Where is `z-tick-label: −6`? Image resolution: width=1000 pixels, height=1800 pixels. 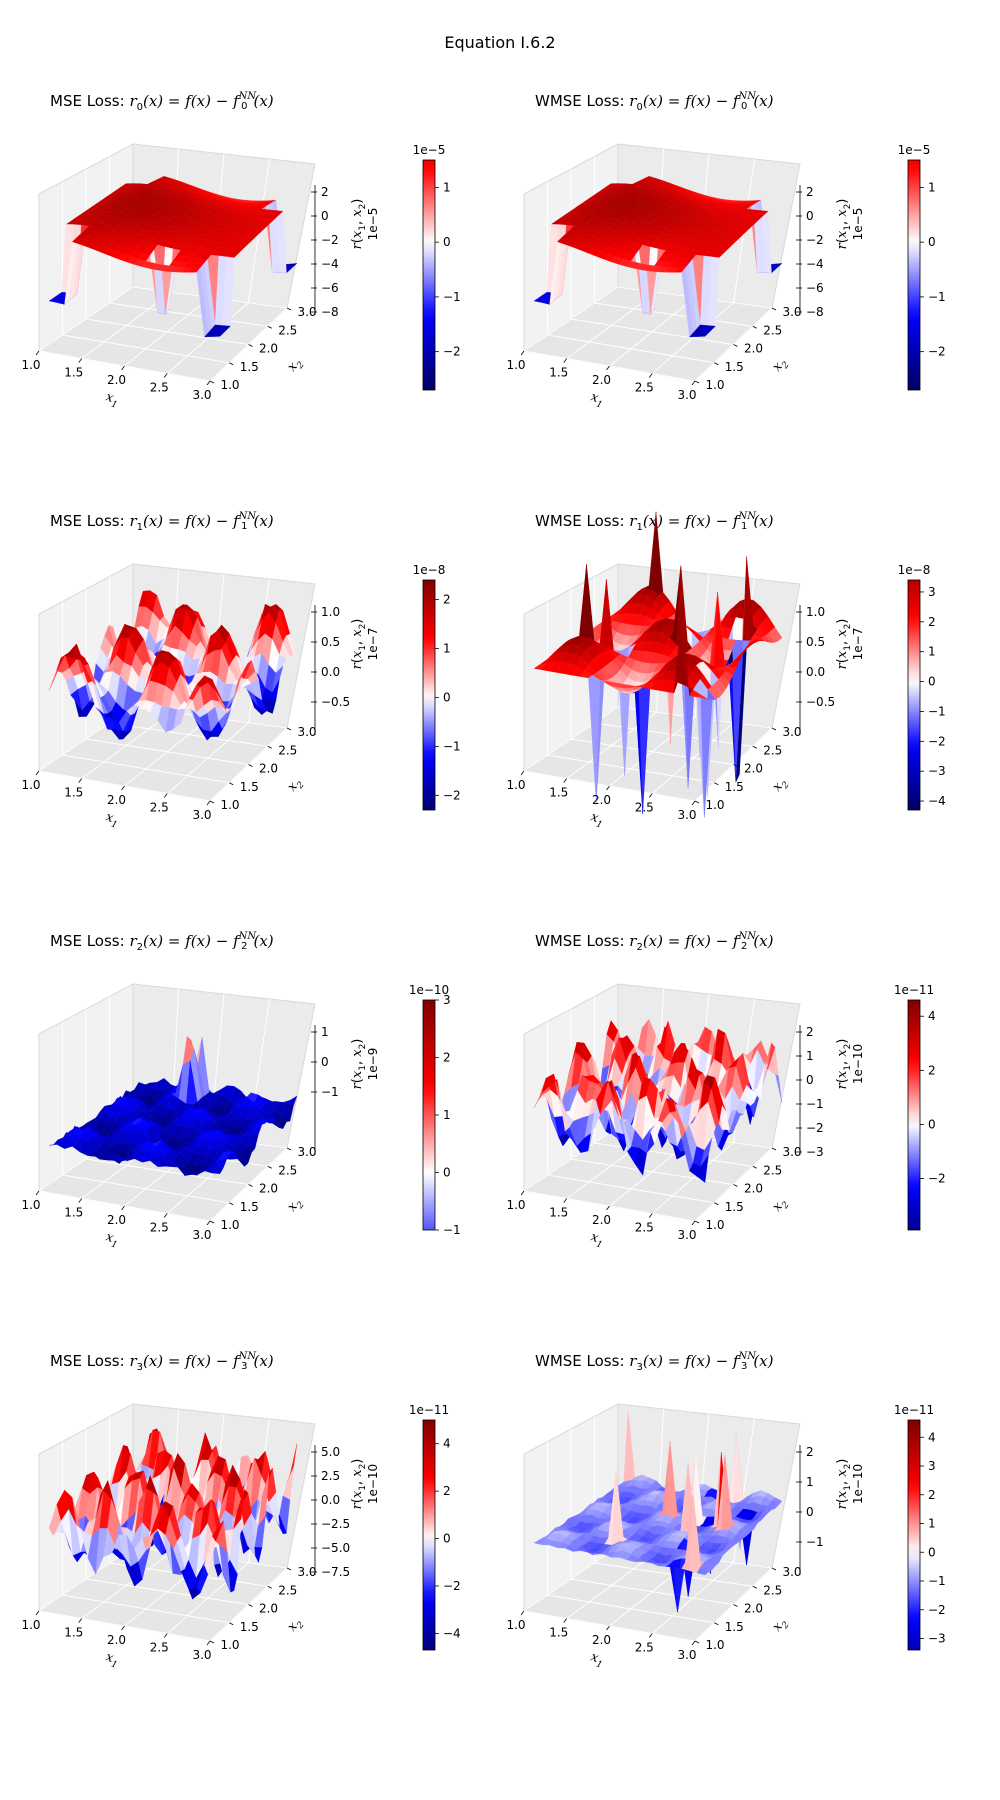
z-tick-label: −6 is located at coordinates (330, 288).